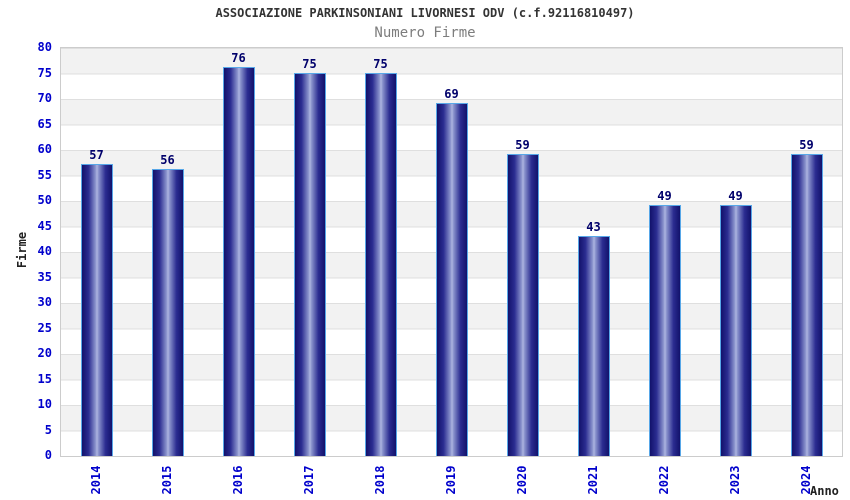  I want to click on bar-value-label: 76, so click(238, 58).